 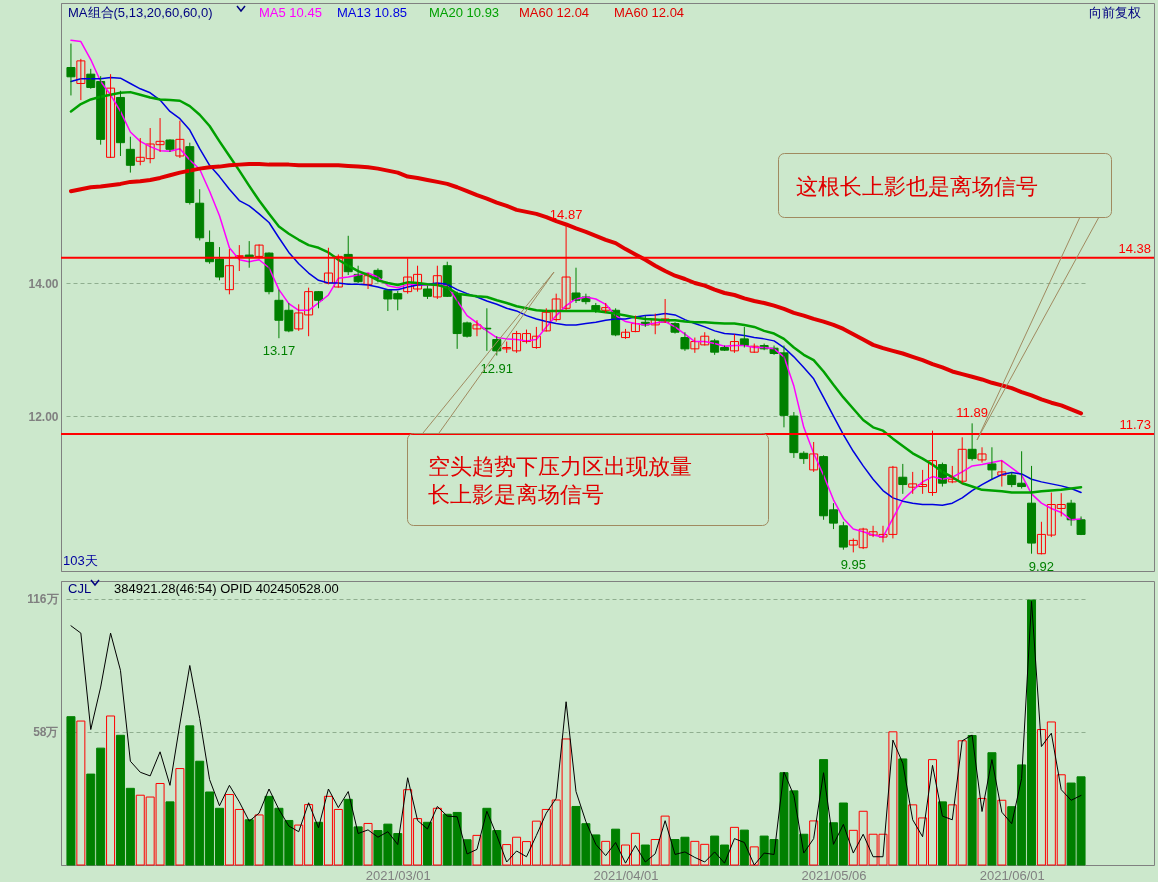 What do you see at coordinates (290, 12) in the screenshot?
I see `text: MA5 10.45` at bounding box center [290, 12].